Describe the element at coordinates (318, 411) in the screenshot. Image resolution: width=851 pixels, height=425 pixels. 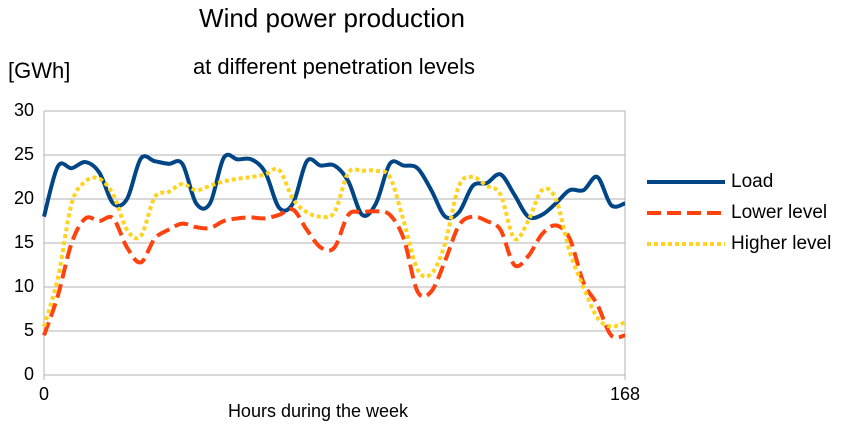
I see `x-axis-label: Hours during the week` at that location.